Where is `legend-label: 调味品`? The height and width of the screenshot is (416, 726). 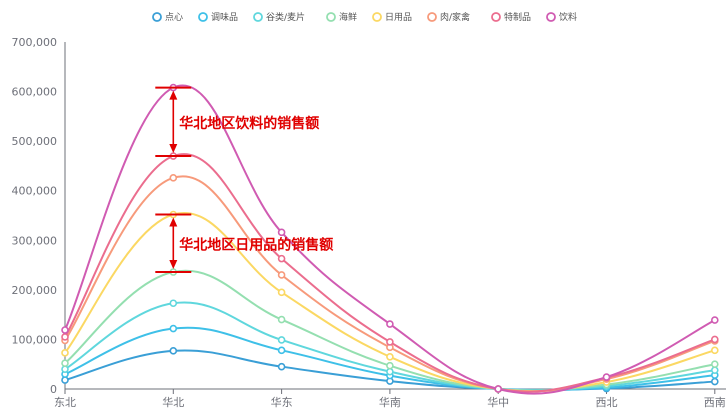 legend-label: 调味品 is located at coordinates (224, 17).